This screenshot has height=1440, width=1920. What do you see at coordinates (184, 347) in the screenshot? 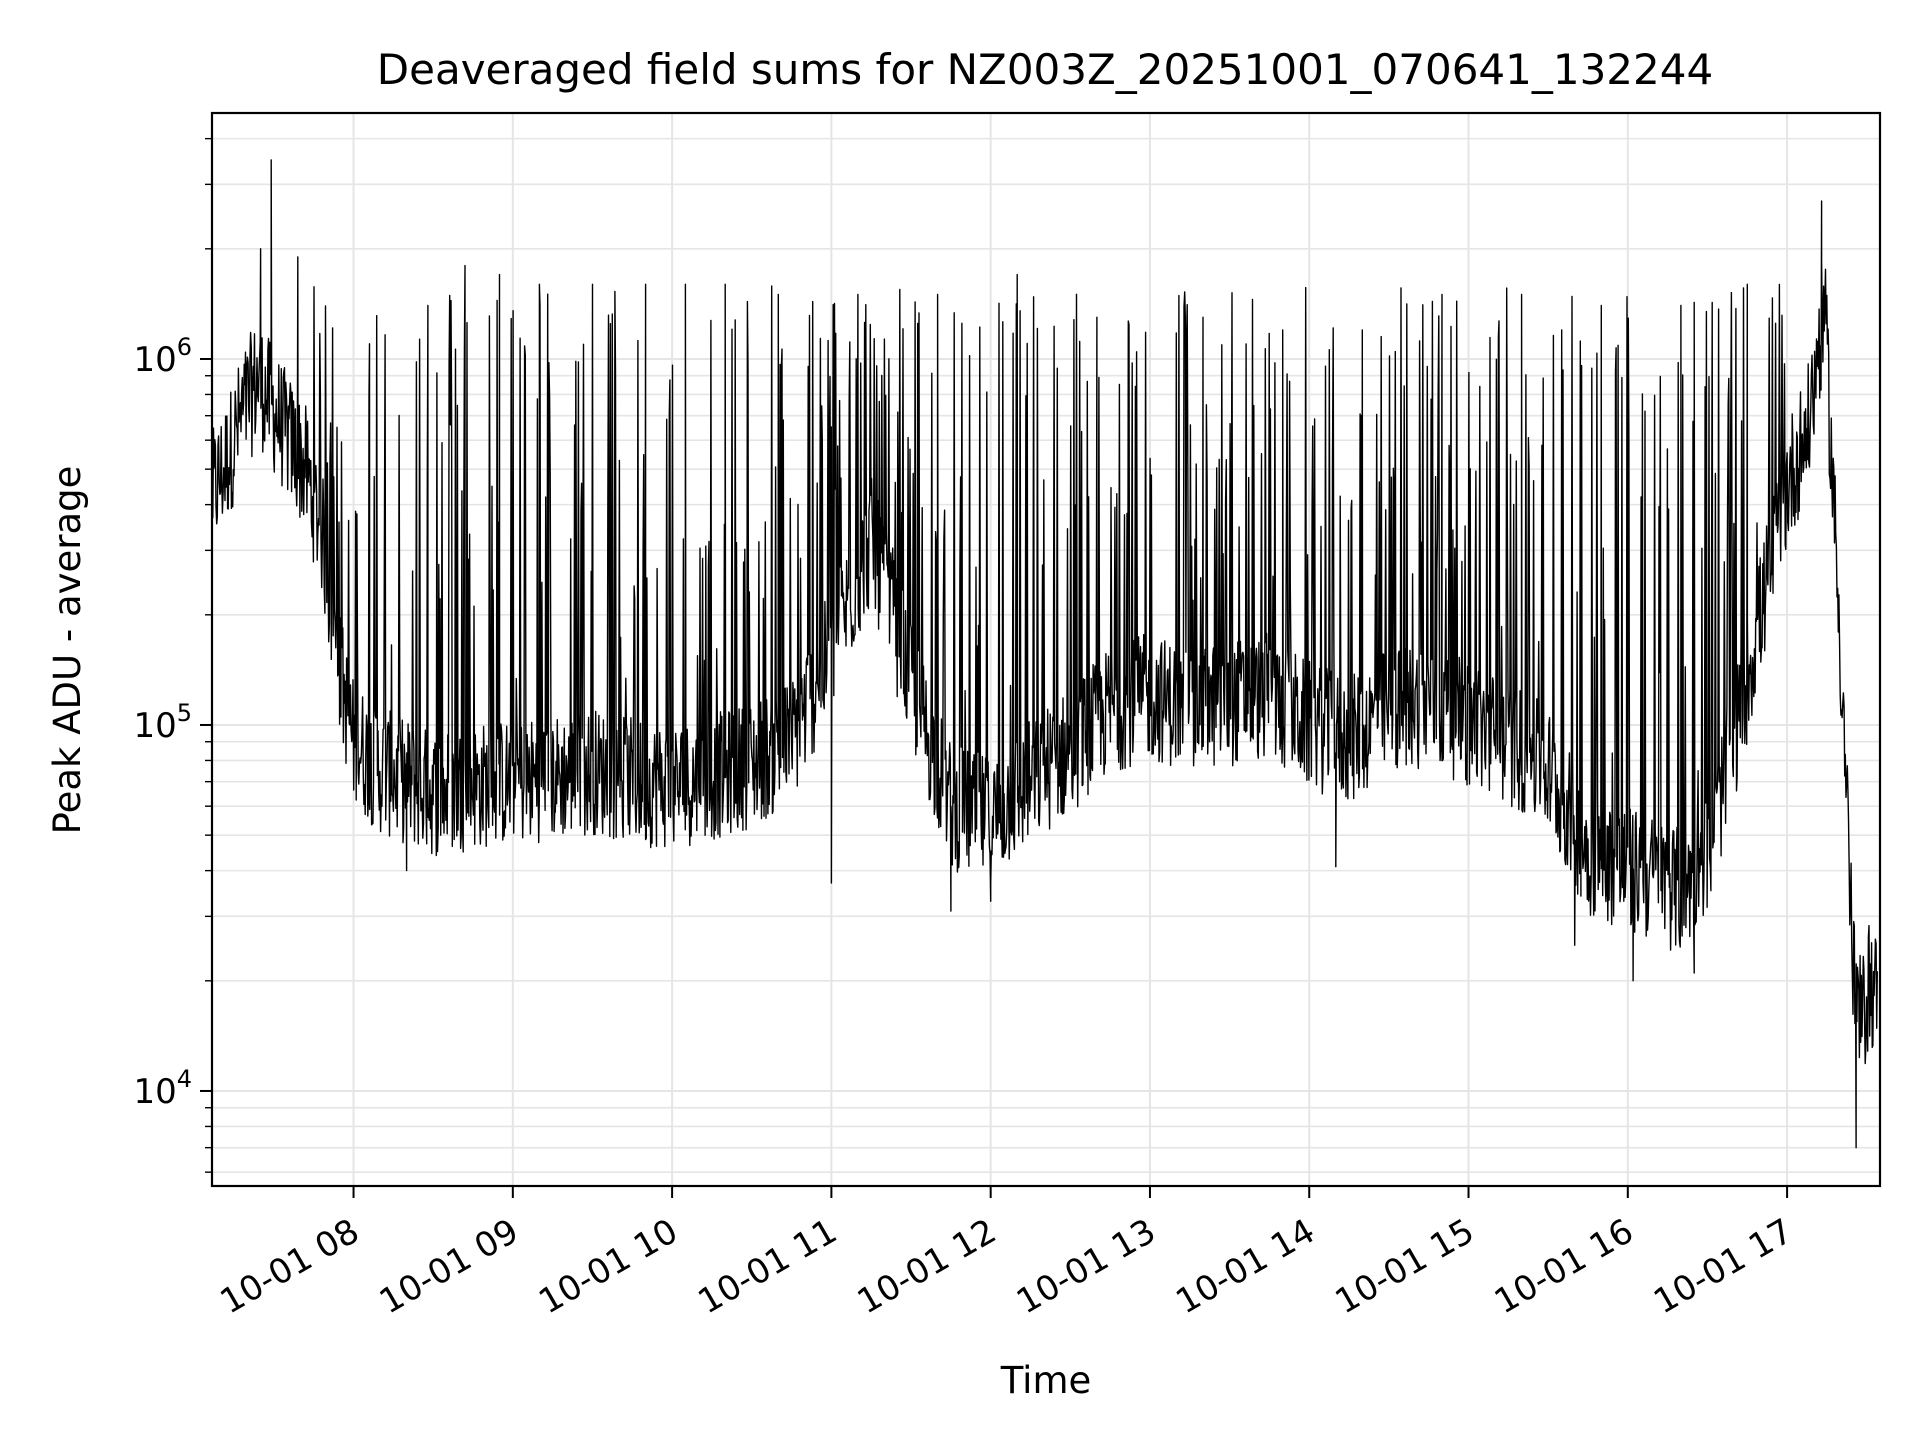
I see `y-tick-exponent: 6` at bounding box center [184, 347].